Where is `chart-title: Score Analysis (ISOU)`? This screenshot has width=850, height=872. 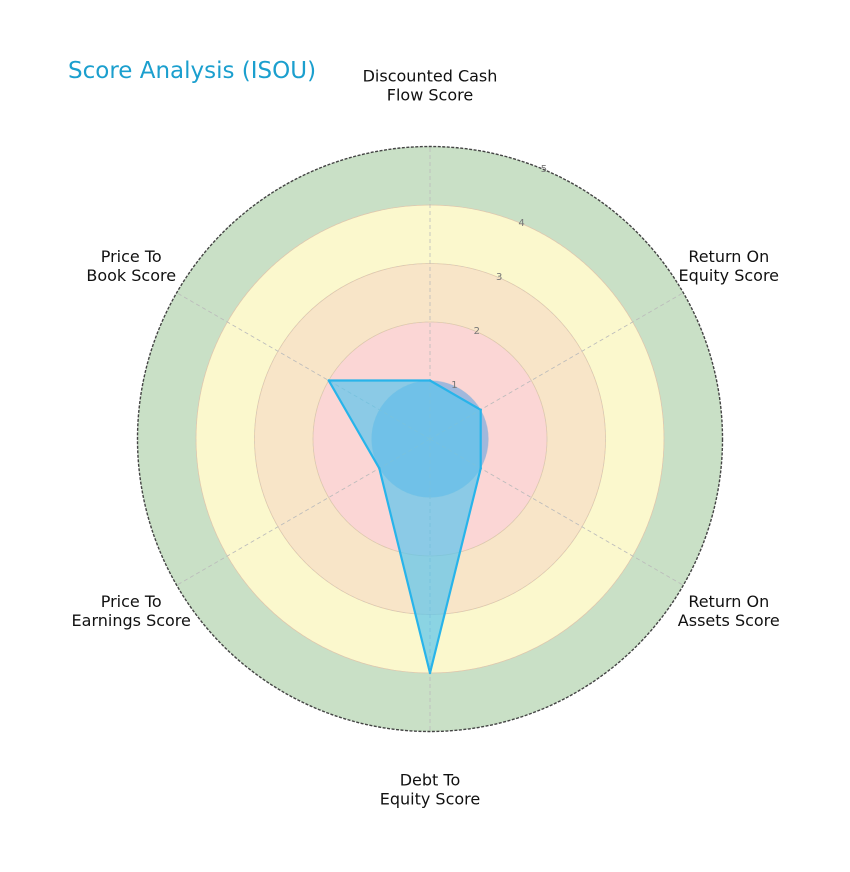
chart-title: Score Analysis (ISOU) is located at coordinates (192, 71).